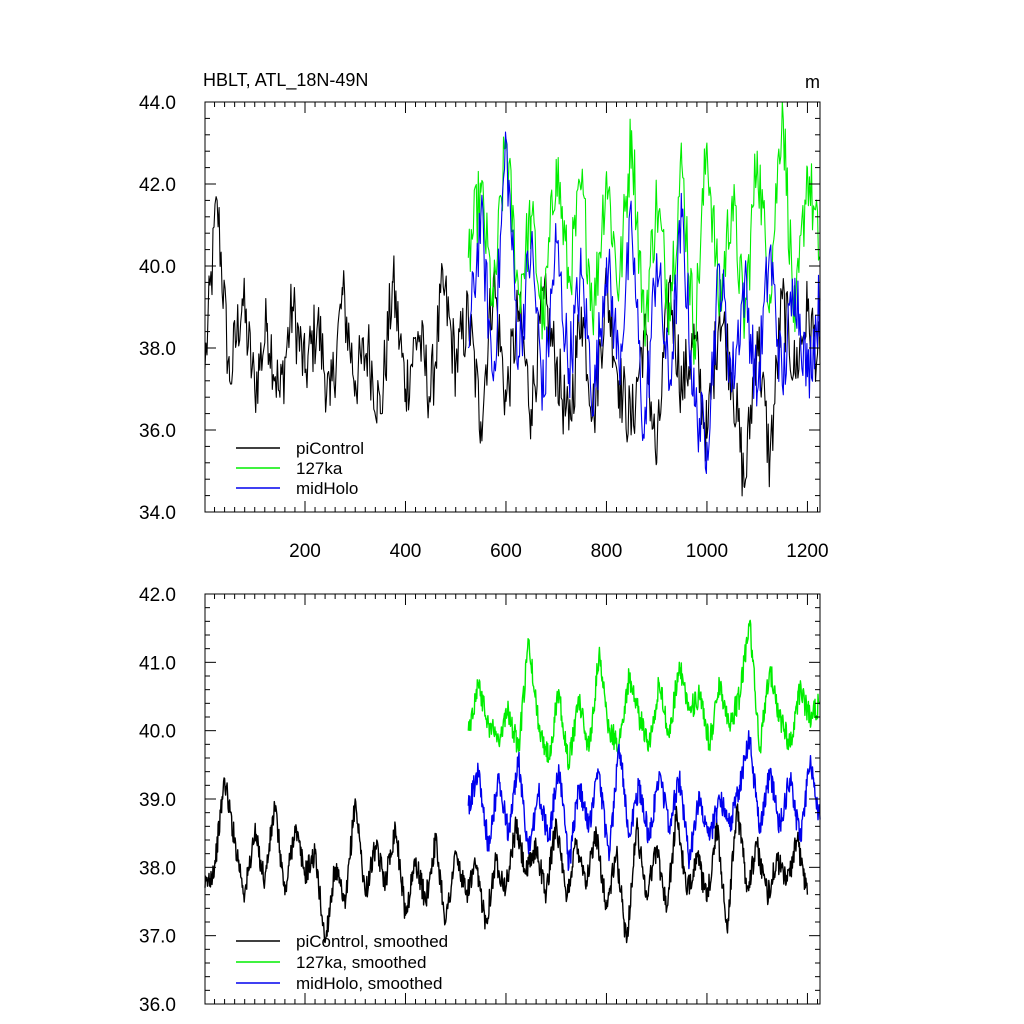 This screenshot has height=1024, width=1024. I want to click on y-tick-label: 41.0, so click(157, 663).